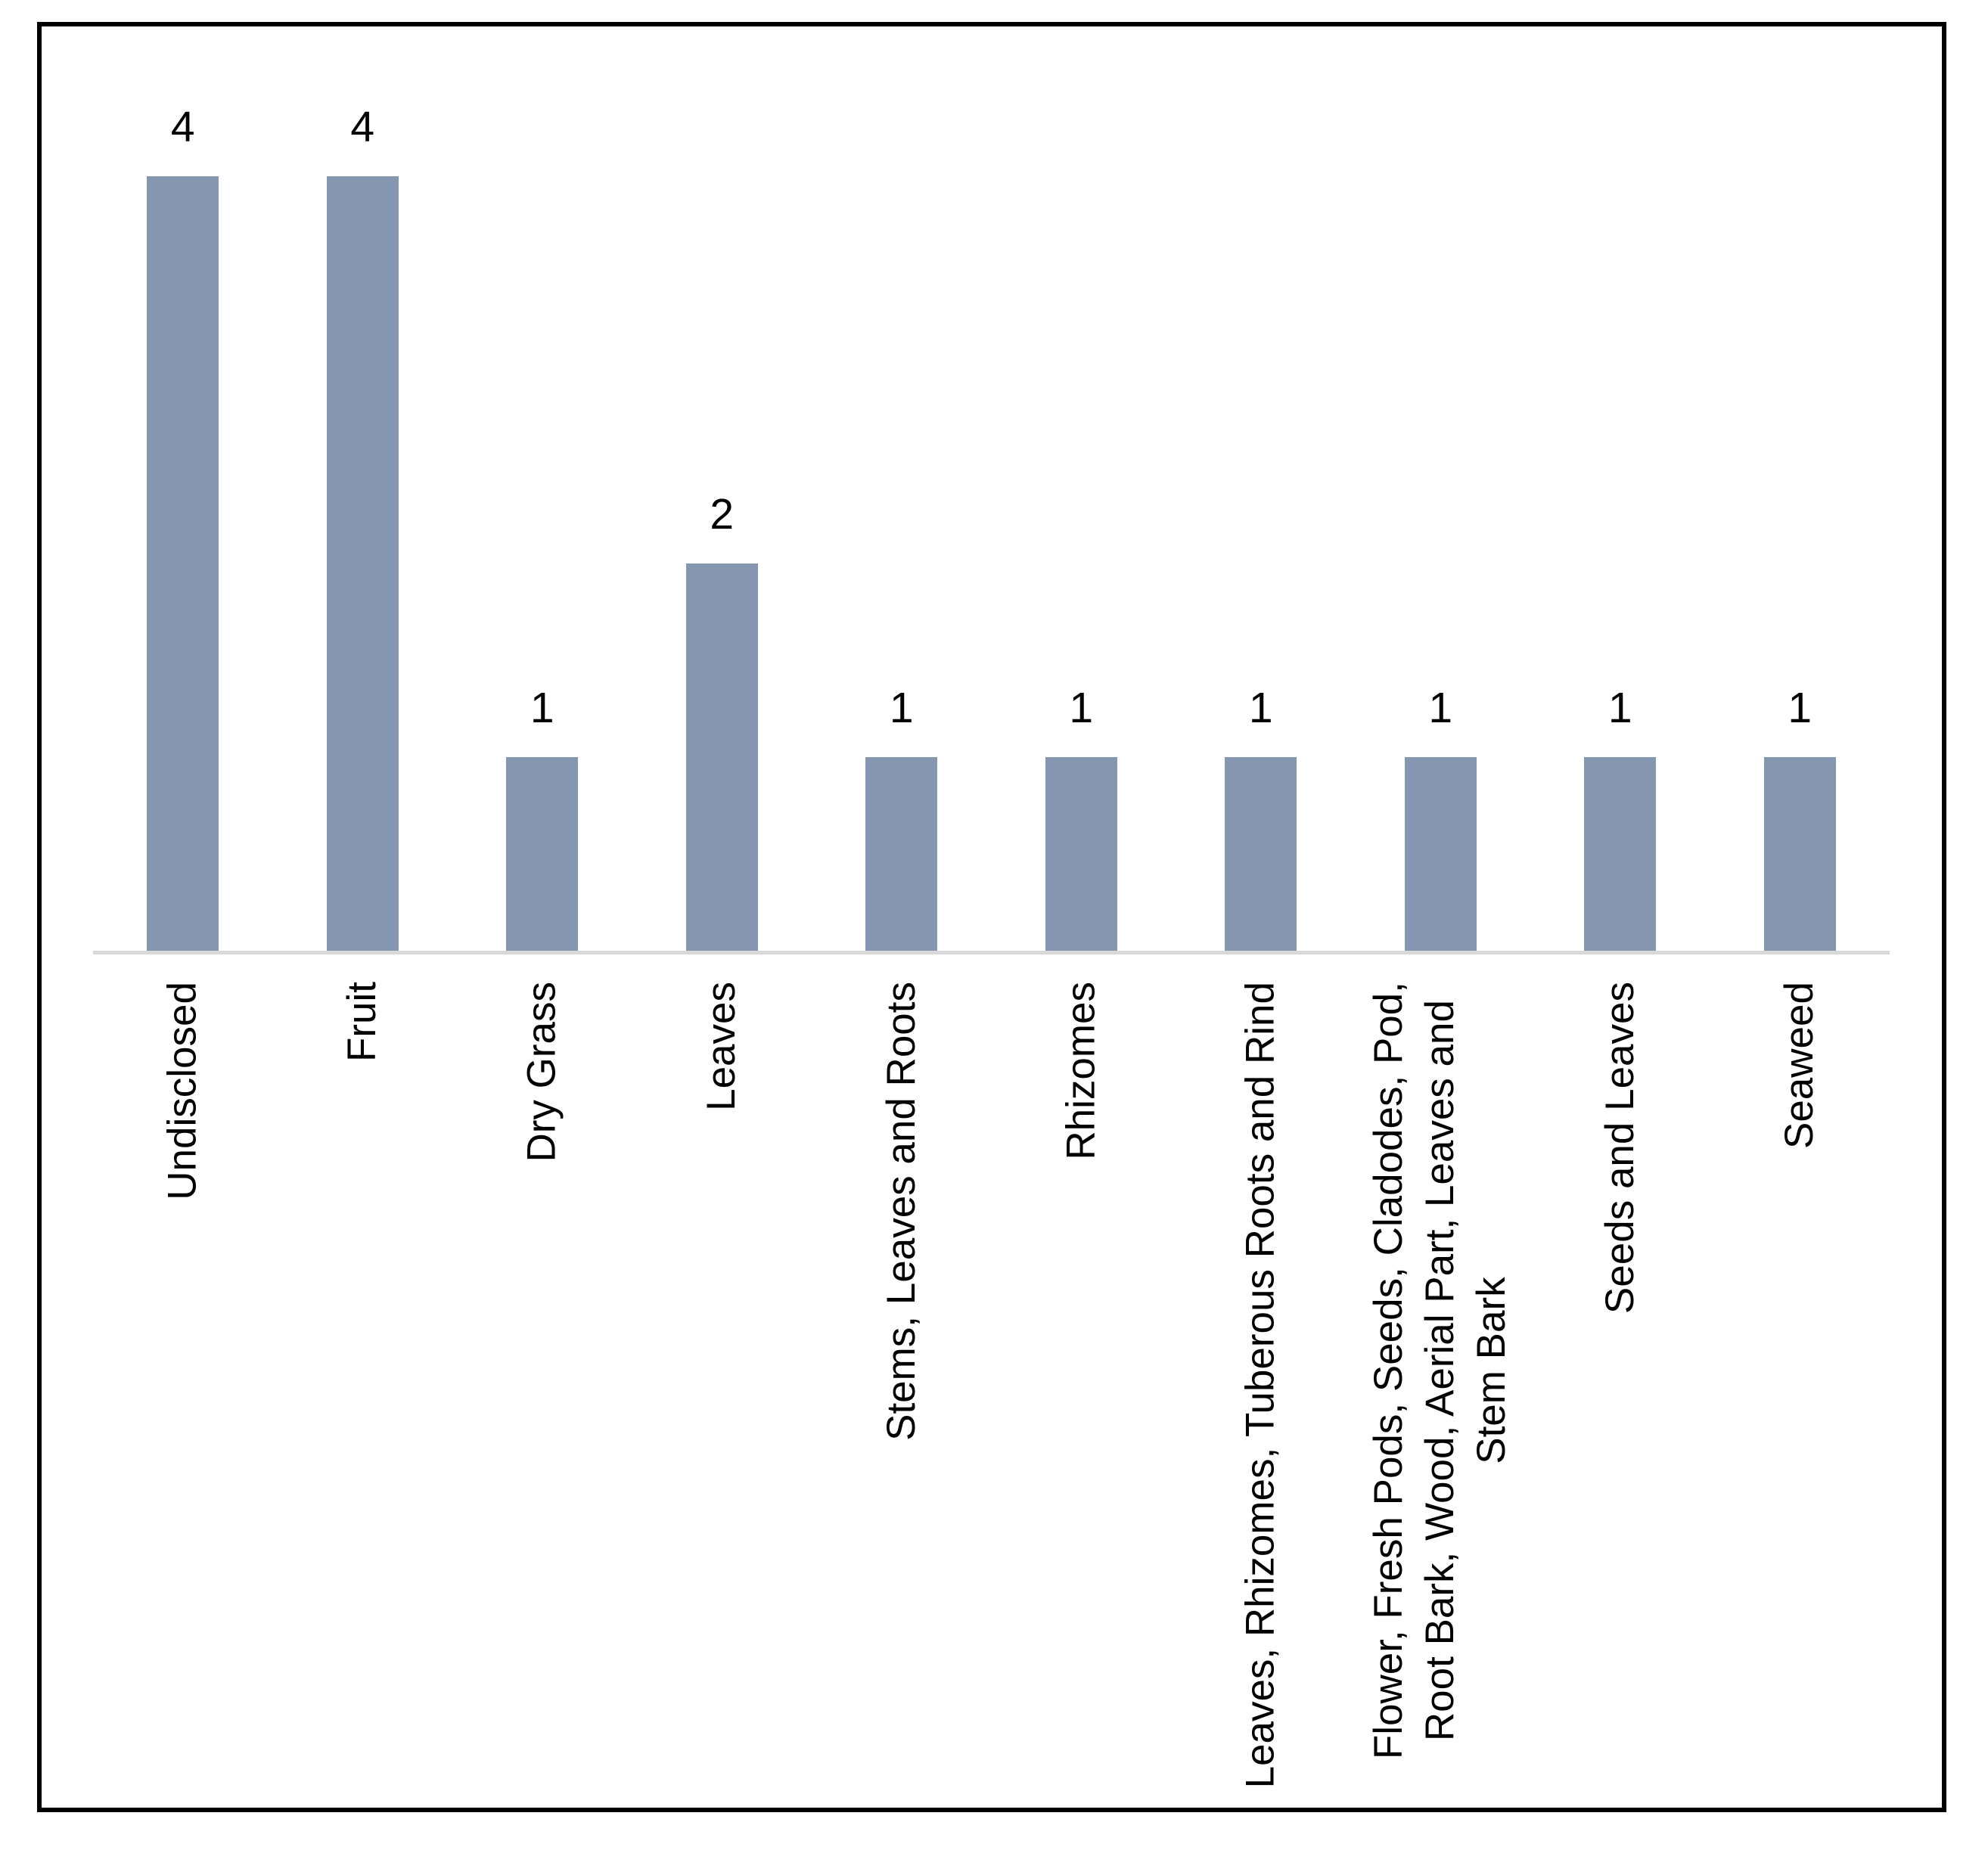 This screenshot has height=1850, width=1988. Describe the element at coordinates (992, 952) in the screenshot. I see `x-axis-line` at that location.